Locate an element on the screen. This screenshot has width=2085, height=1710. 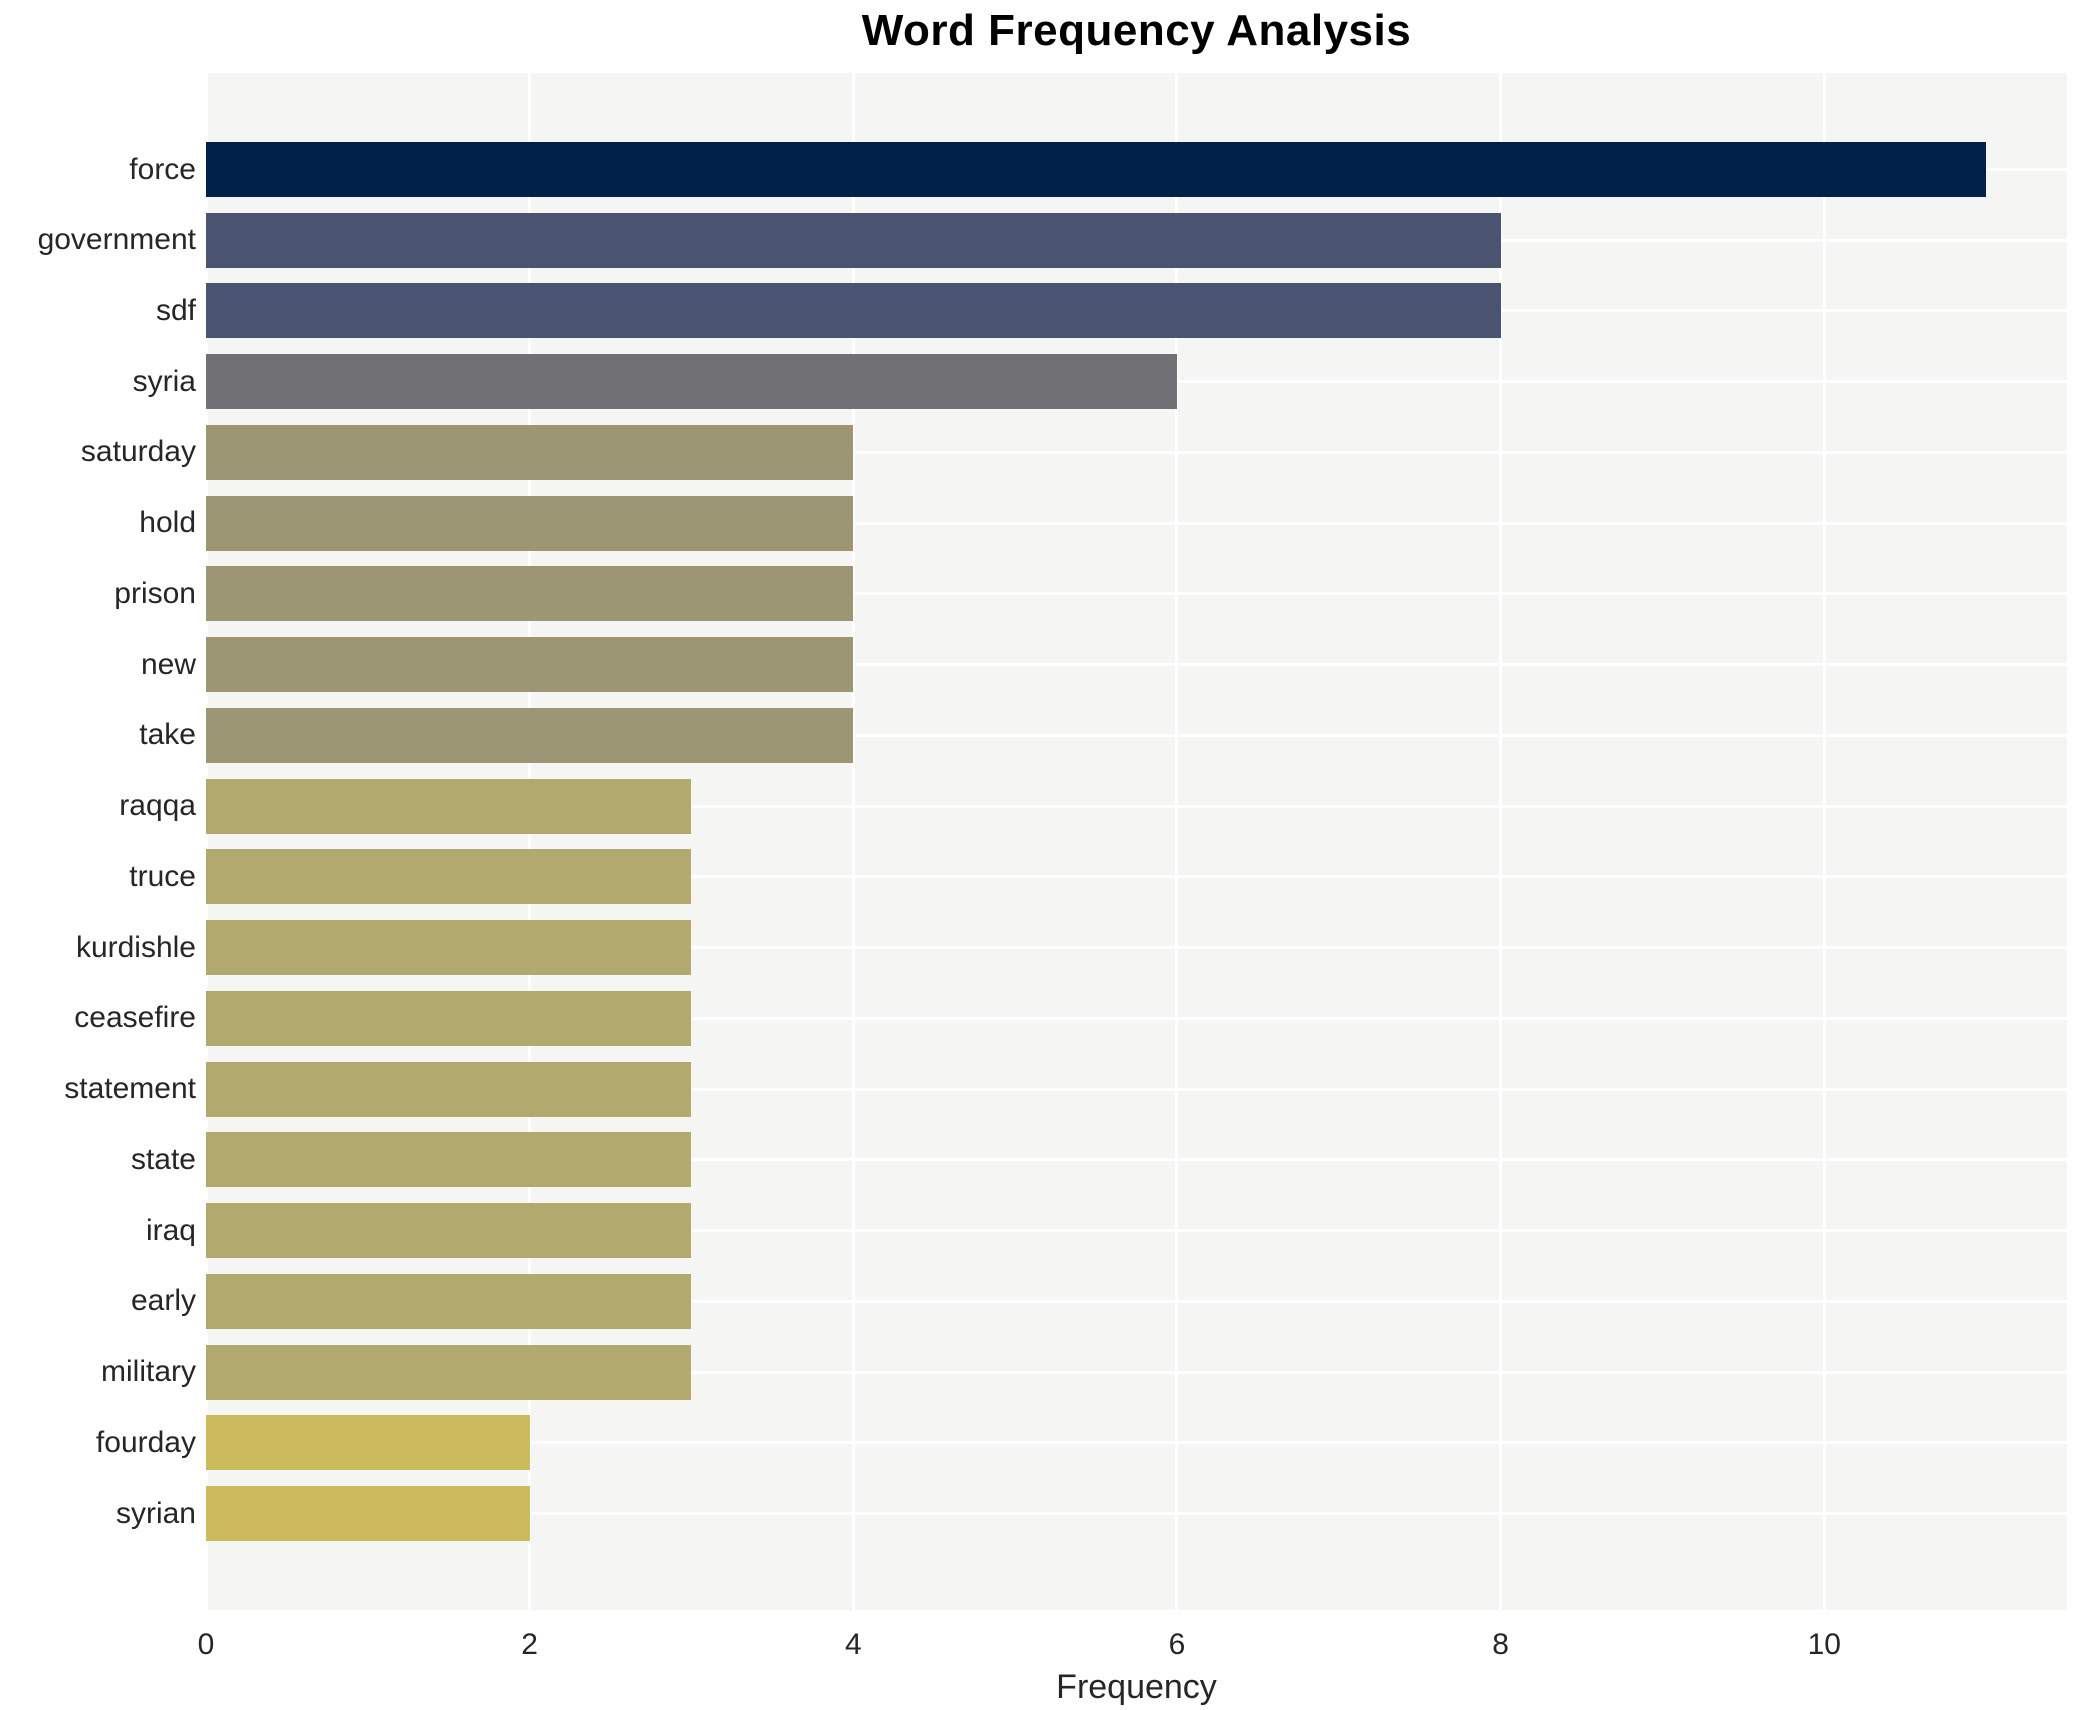
y-tick-label-syria: syria is located at coordinates (164, 381).